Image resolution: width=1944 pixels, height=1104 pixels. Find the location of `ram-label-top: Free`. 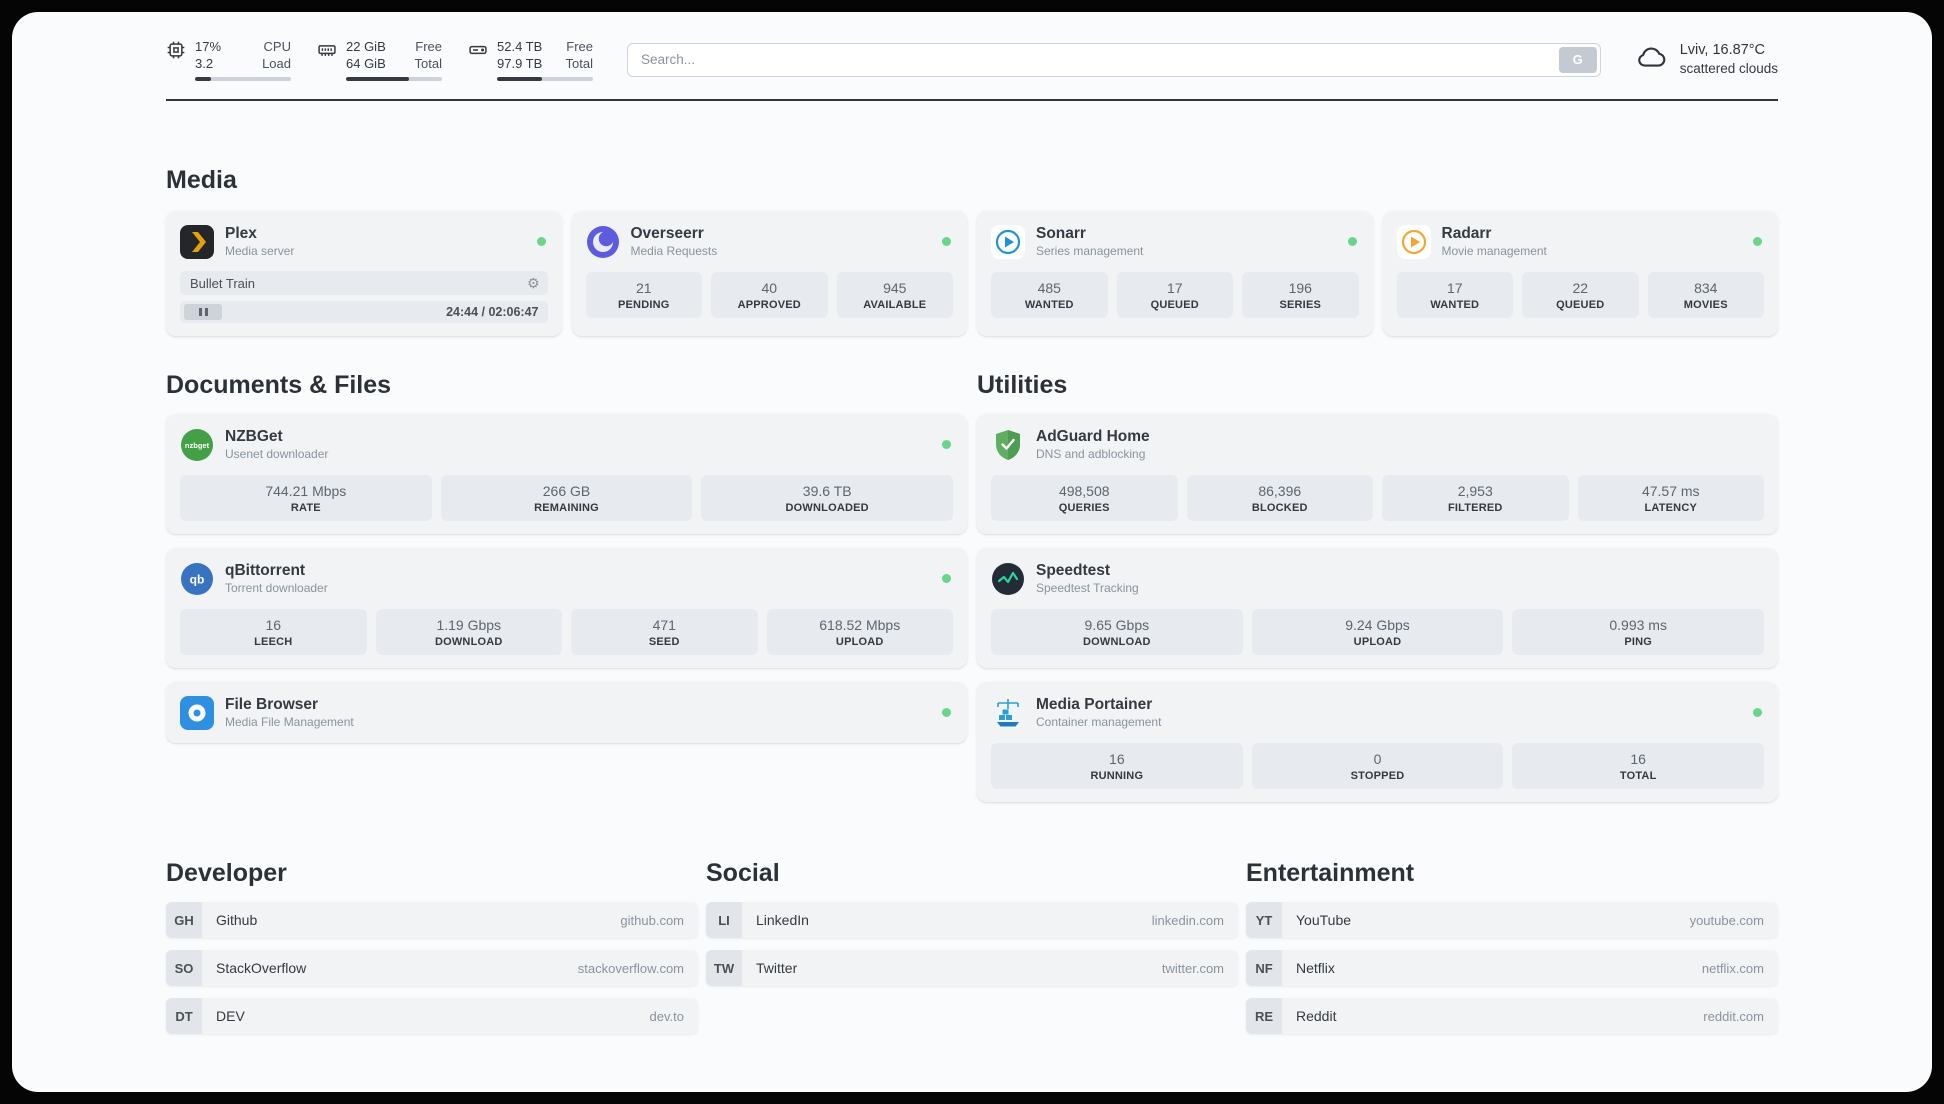

ram-label-top: Free is located at coordinates (428, 46).